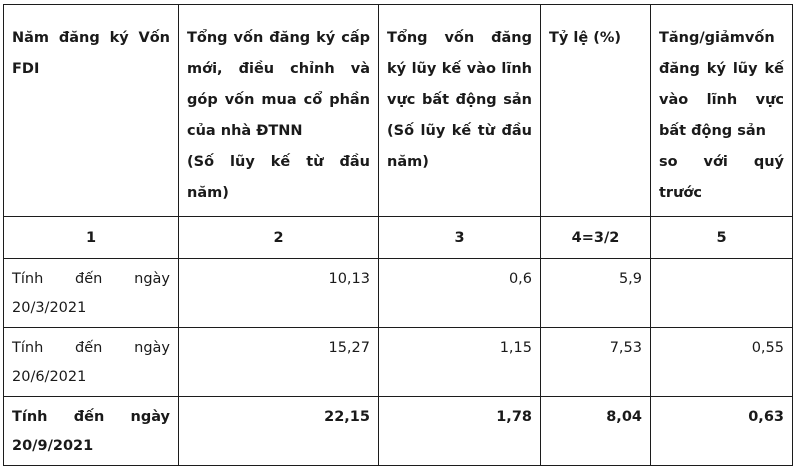  I want to click on row-label-line: 20/9/2021, so click(53, 446).